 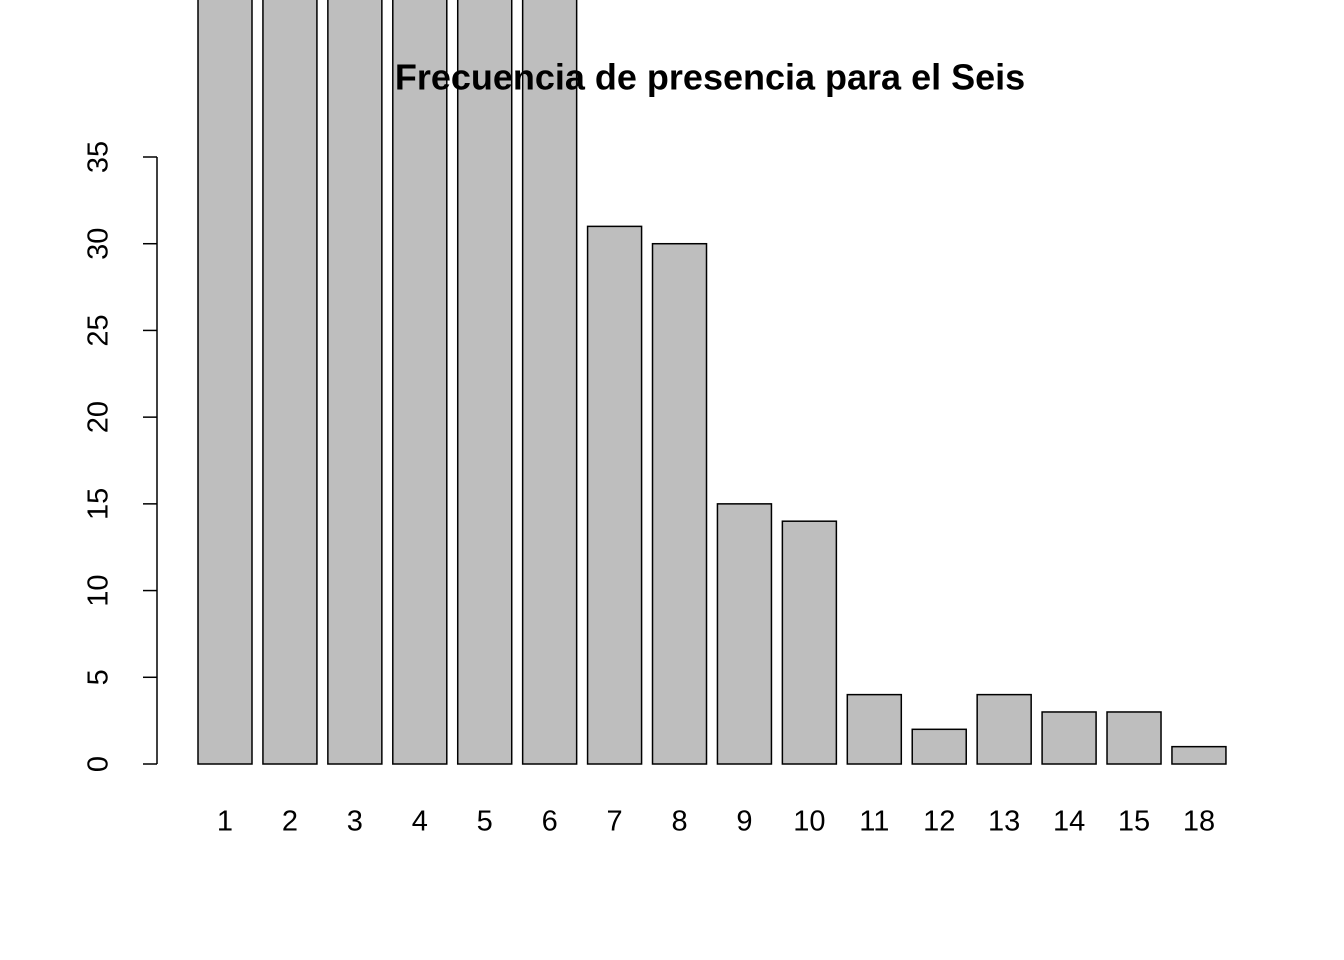 I want to click on y-tick-label: 0, so click(x=99, y=764).